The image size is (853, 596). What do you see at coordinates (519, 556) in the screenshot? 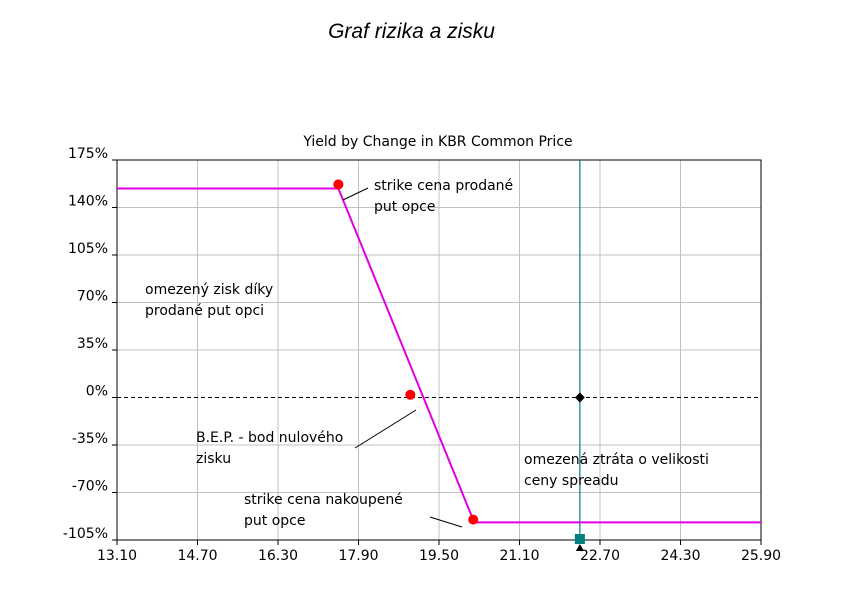
I see `x-tick-label: 21.10` at bounding box center [519, 556].